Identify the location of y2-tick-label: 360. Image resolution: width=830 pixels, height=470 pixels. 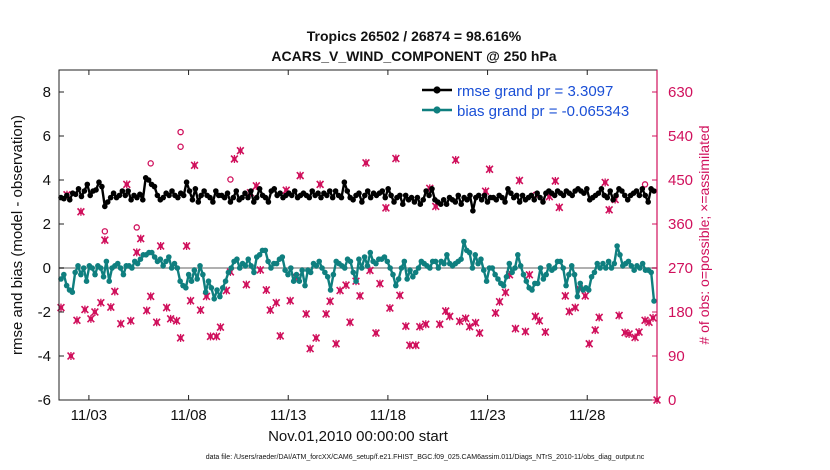
(680, 224).